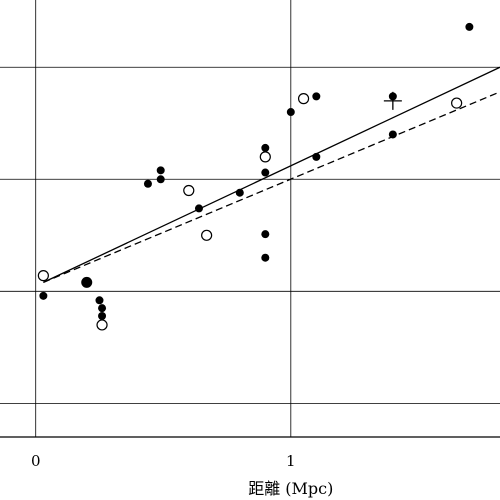  I want to click on plus-marker, so click(392, 100).